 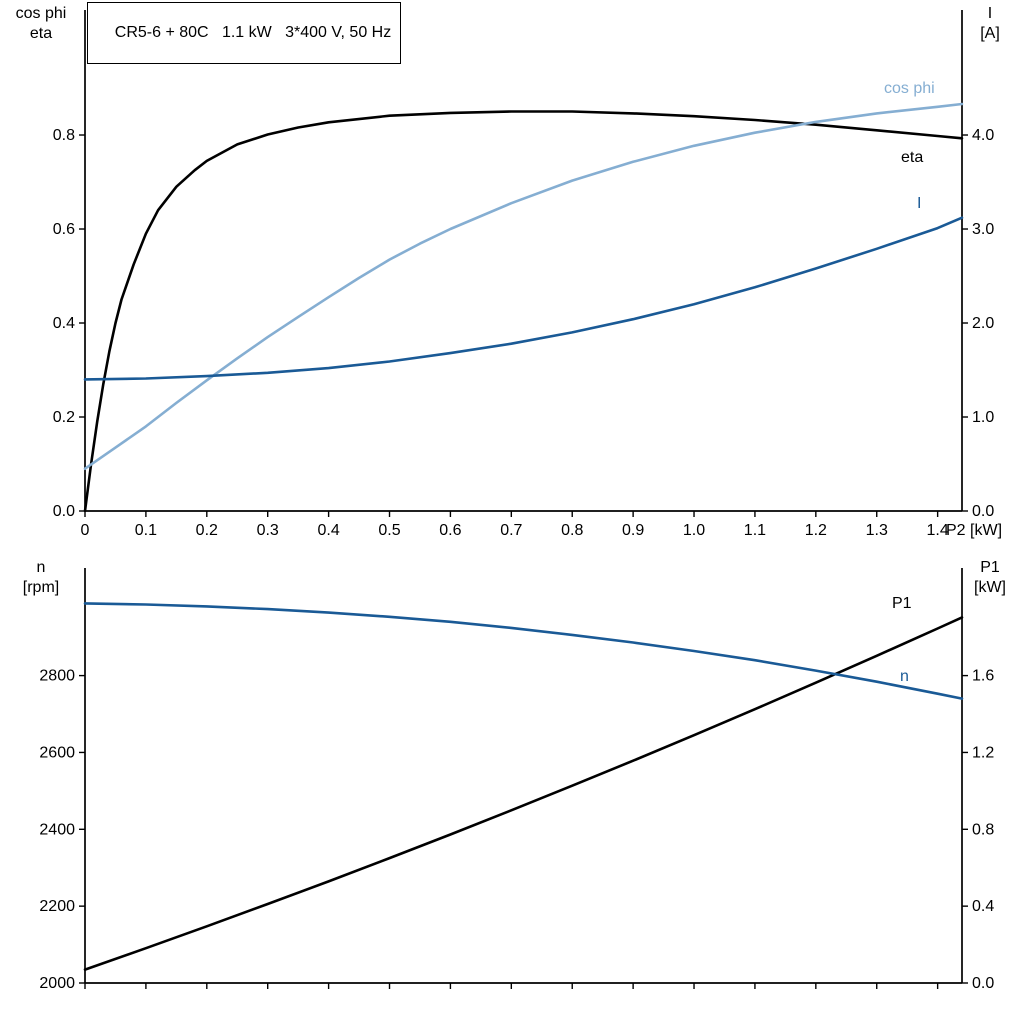 What do you see at coordinates (919, 203) in the screenshot?
I see `curve-label-current: I` at bounding box center [919, 203].